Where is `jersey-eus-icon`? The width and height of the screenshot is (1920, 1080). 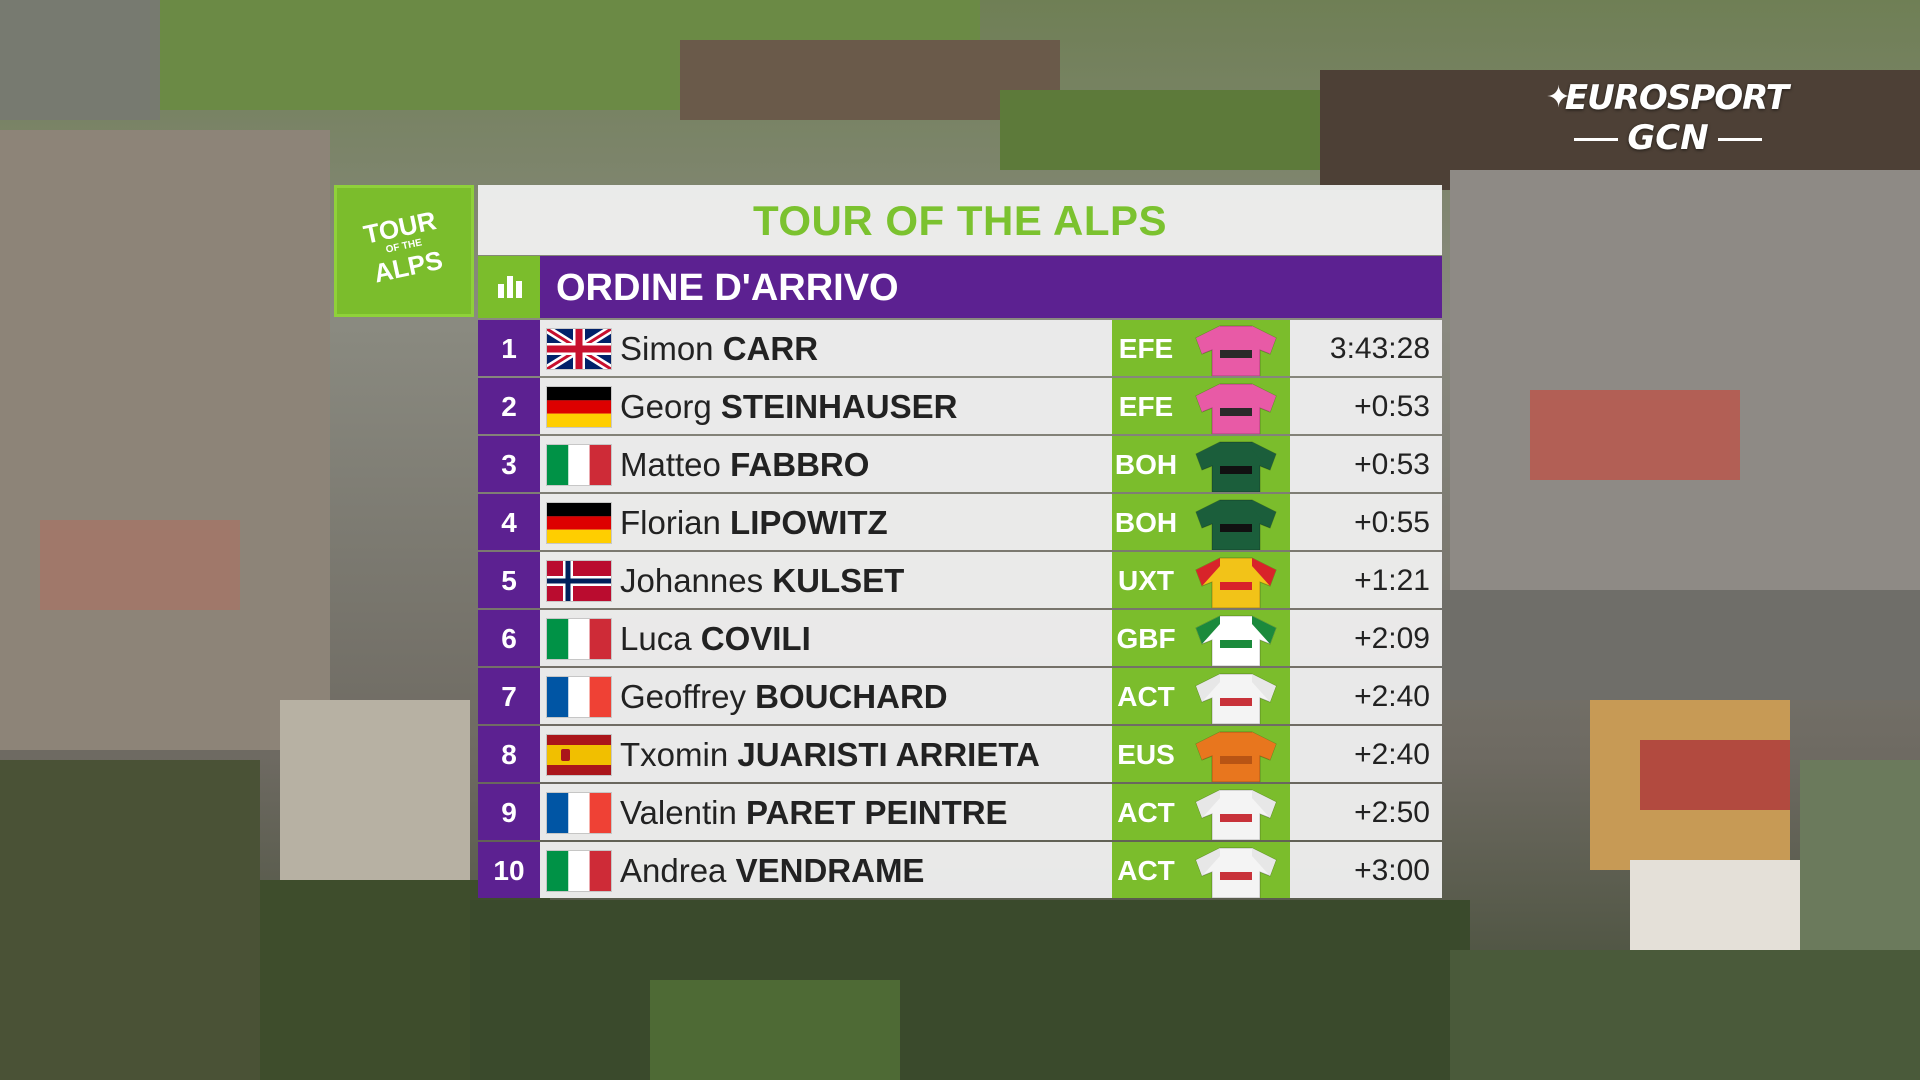
jersey-eus-icon is located at coordinates (1236, 756).